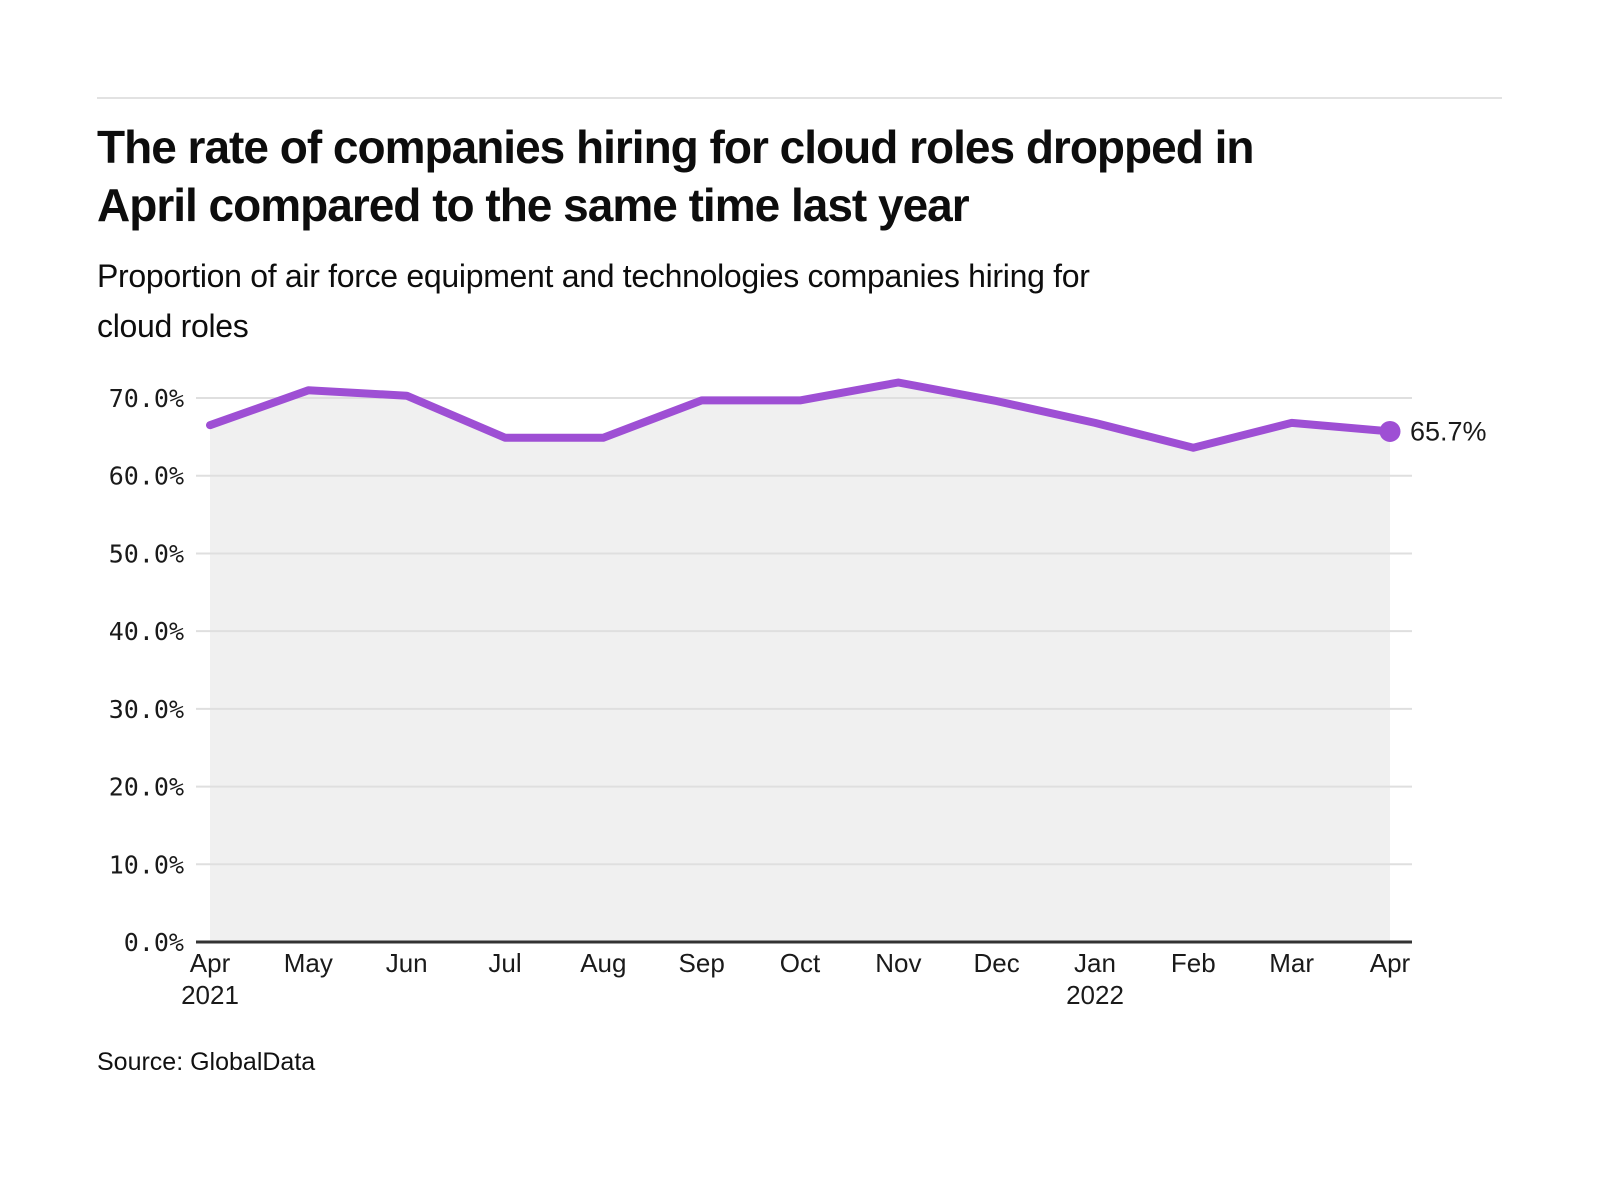 This screenshot has width=1600, height=1200. Describe the element at coordinates (702, 963) in the screenshot. I see `x-tick-label: Sep` at that location.